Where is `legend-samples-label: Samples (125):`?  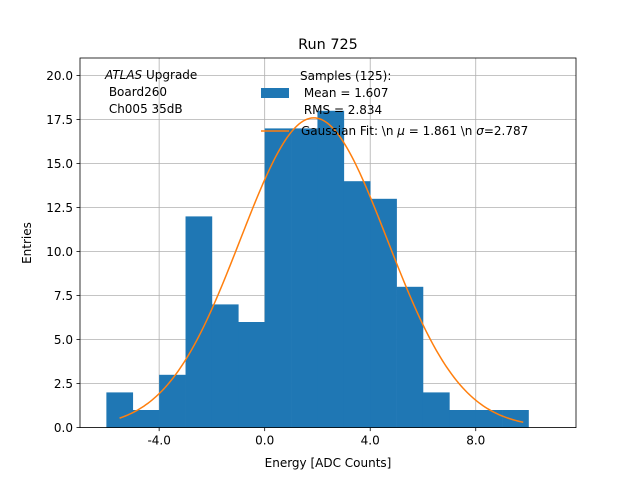
legend-samples-label: Samples (125): is located at coordinates (345, 76).